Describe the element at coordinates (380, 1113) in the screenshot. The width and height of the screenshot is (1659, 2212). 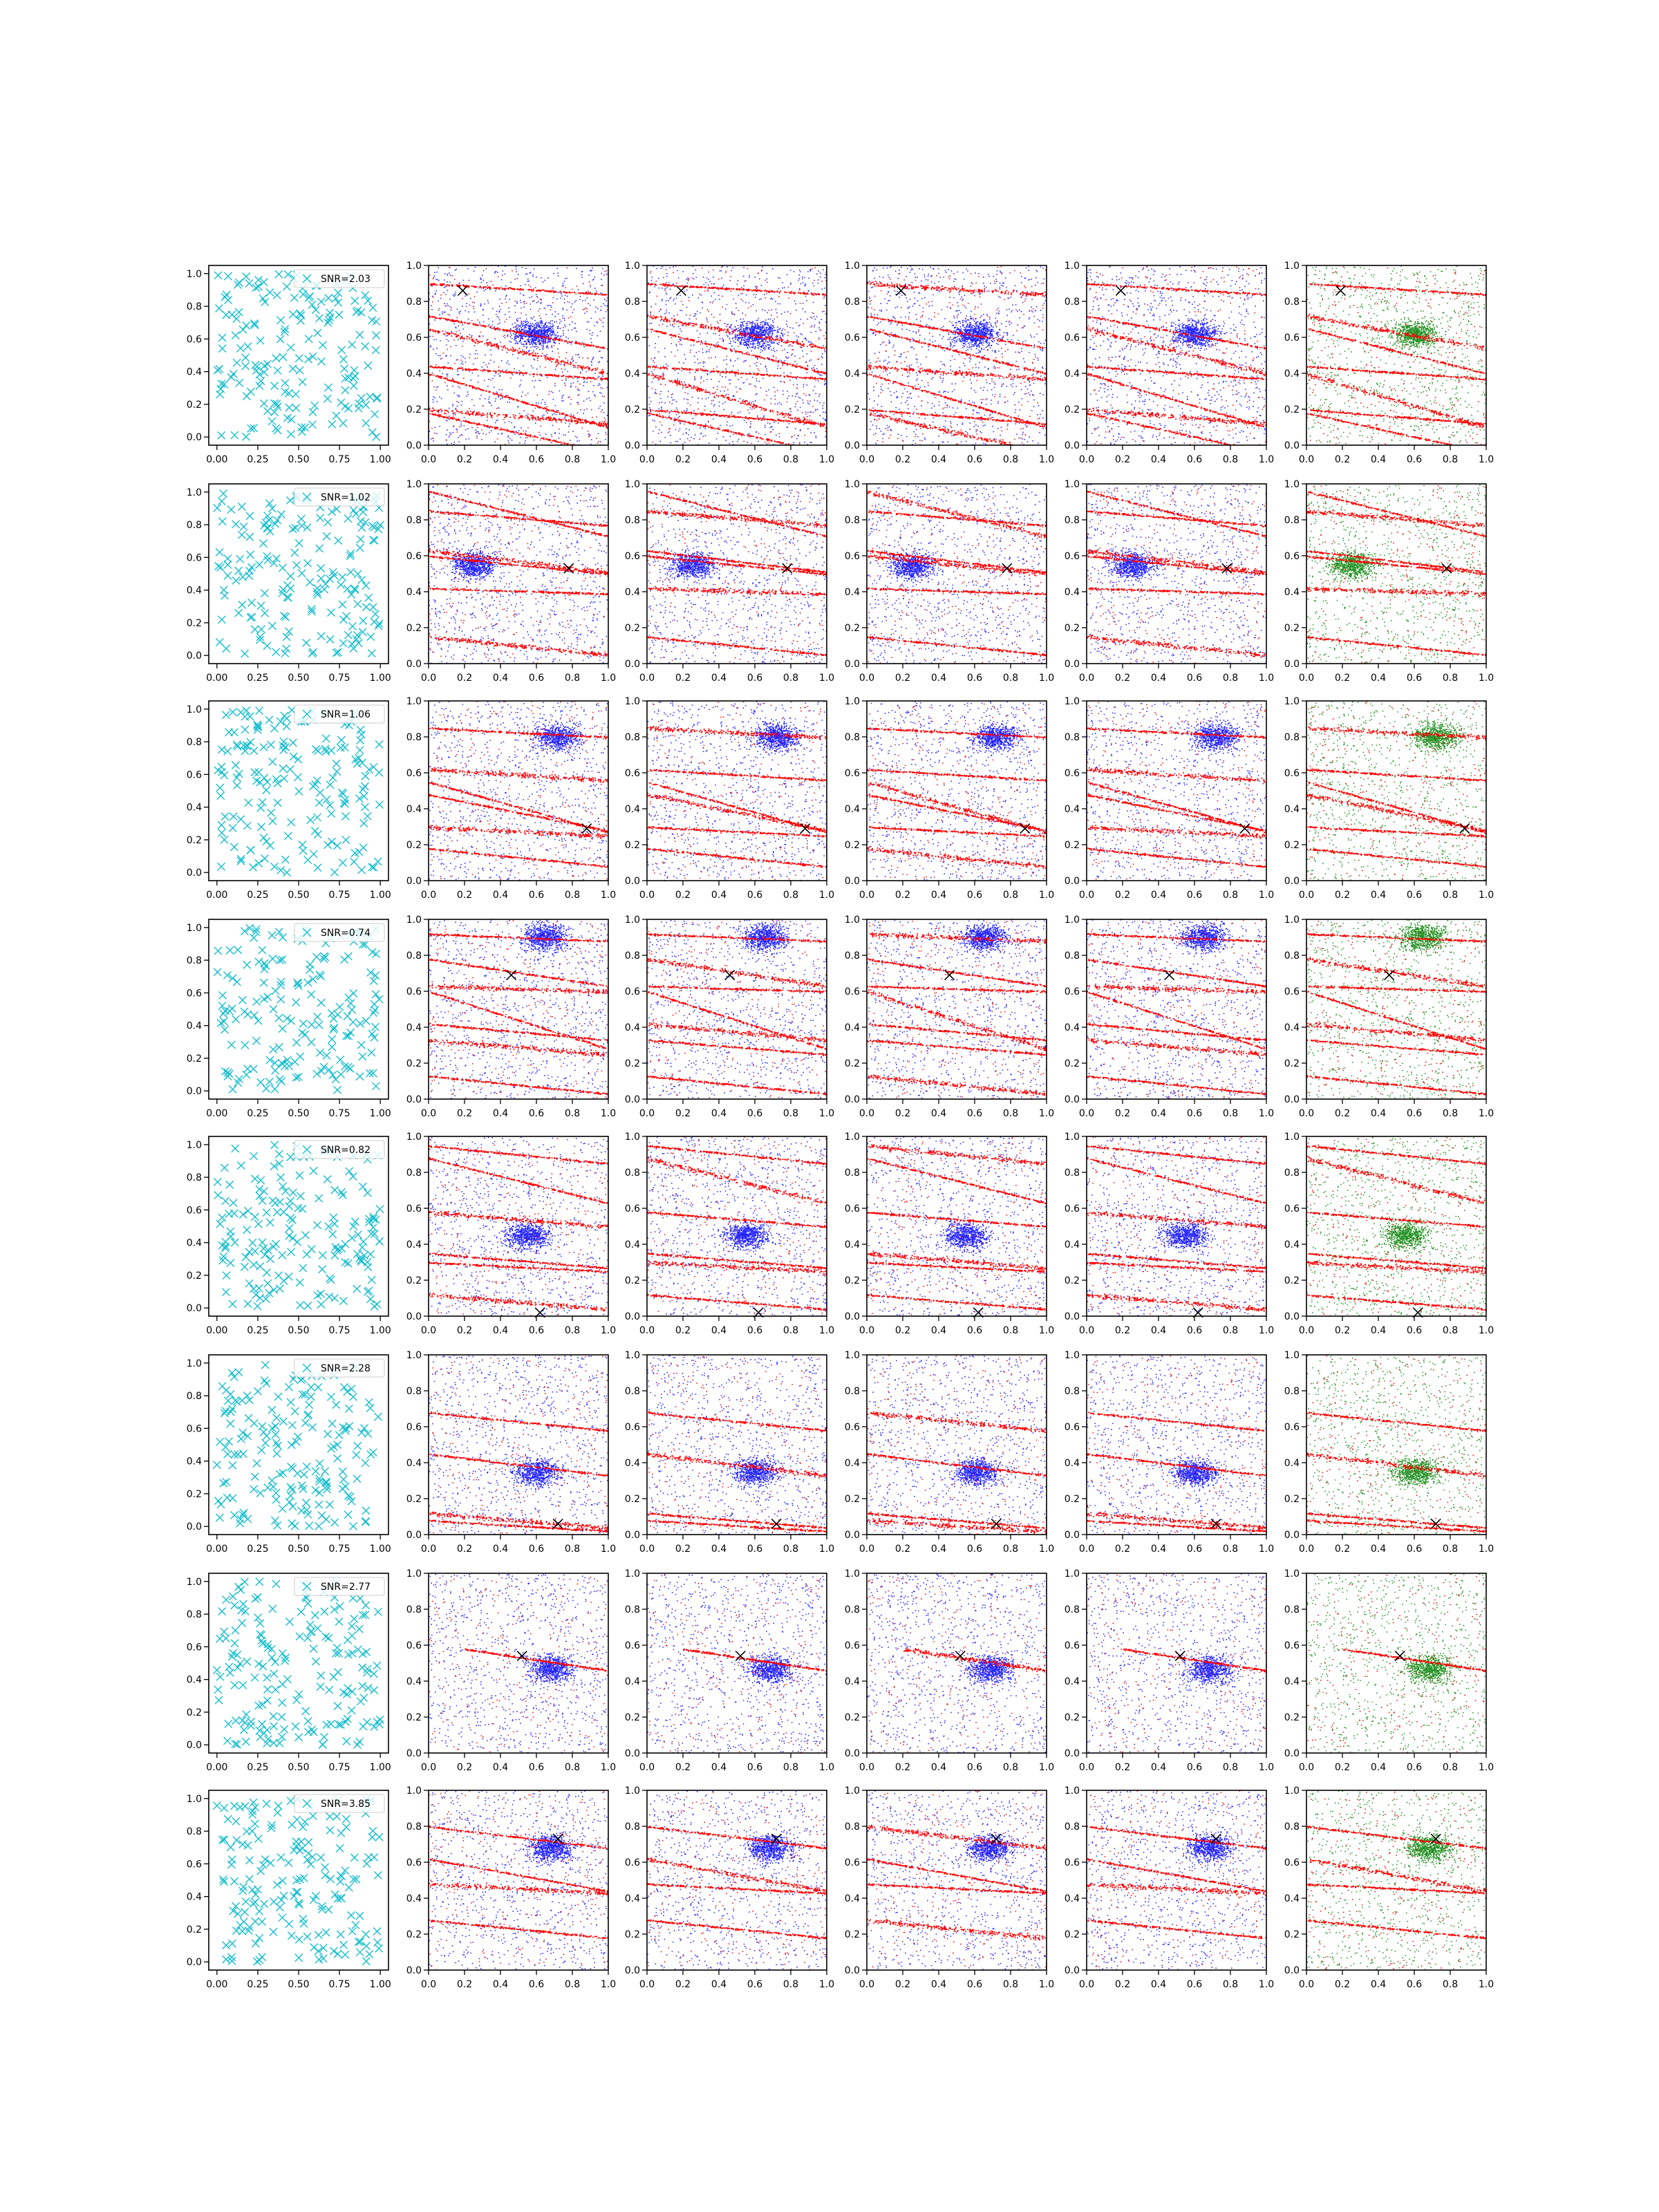
I see `x-tick-label: 1.00` at that location.